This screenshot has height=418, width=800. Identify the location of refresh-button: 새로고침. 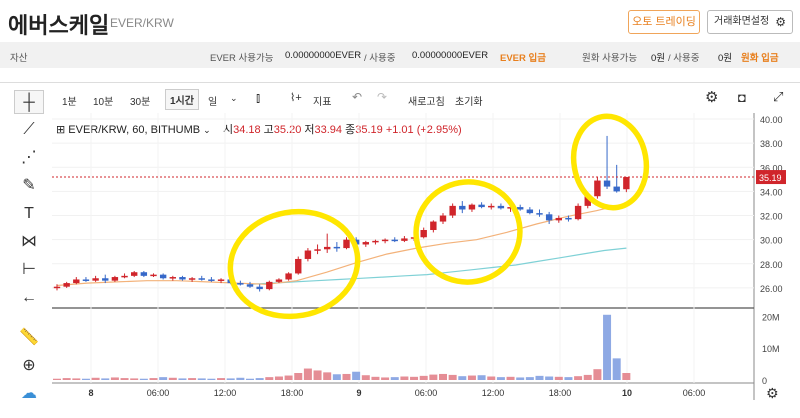
(426, 102).